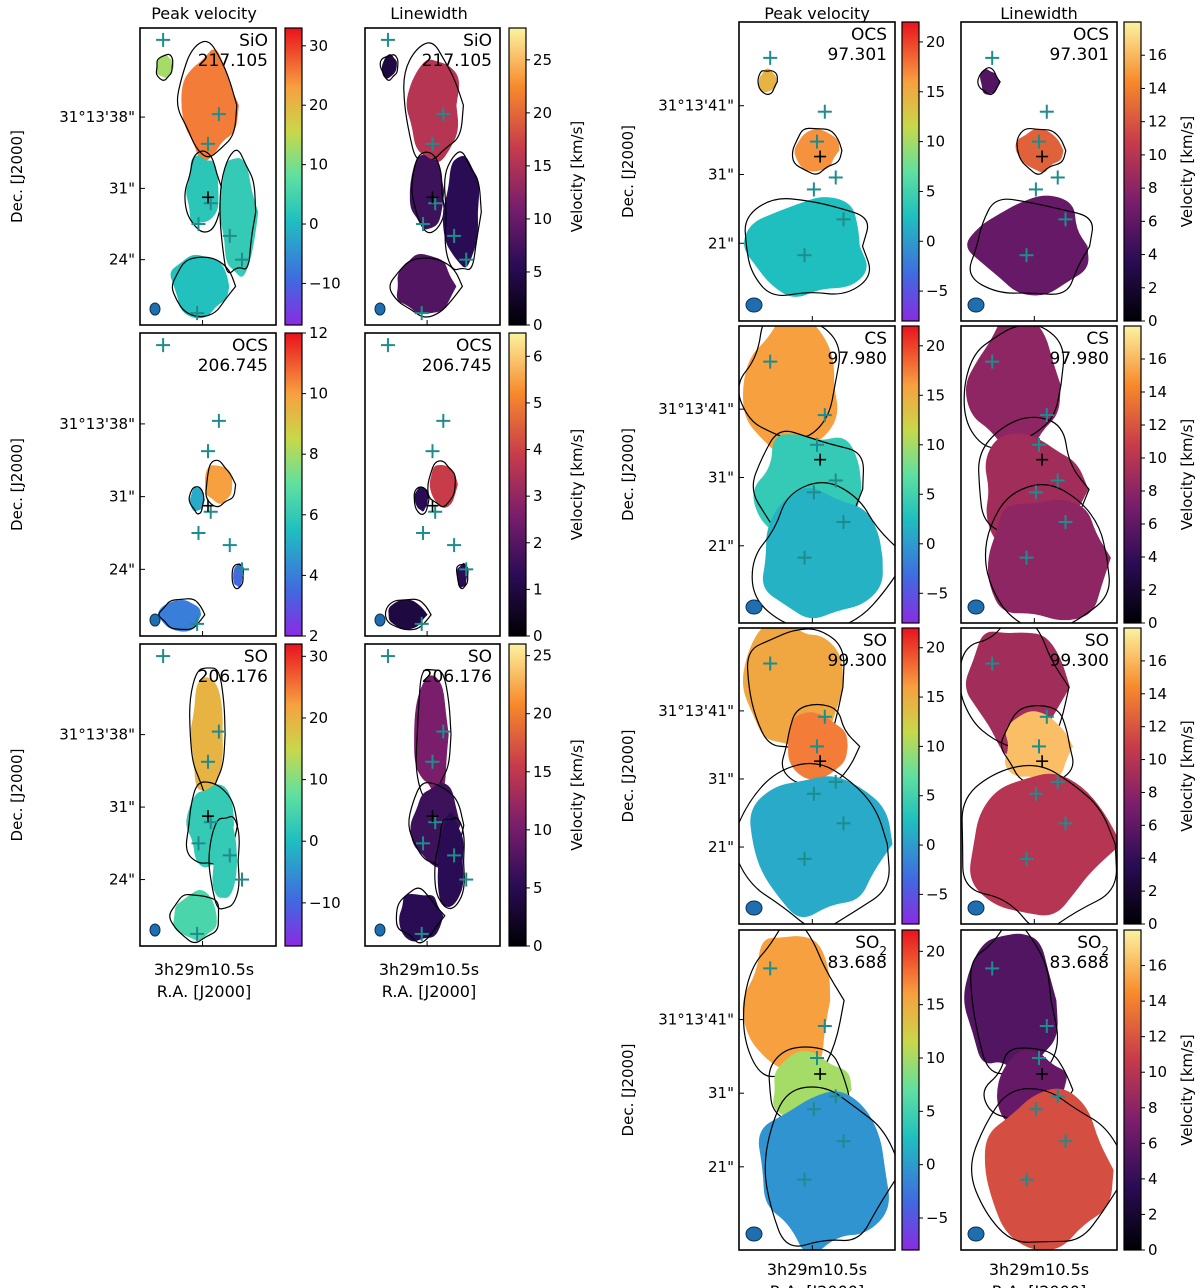 This screenshot has height=1288, width=1200. I want to click on panel-left-0-width-beam, so click(380, 309).